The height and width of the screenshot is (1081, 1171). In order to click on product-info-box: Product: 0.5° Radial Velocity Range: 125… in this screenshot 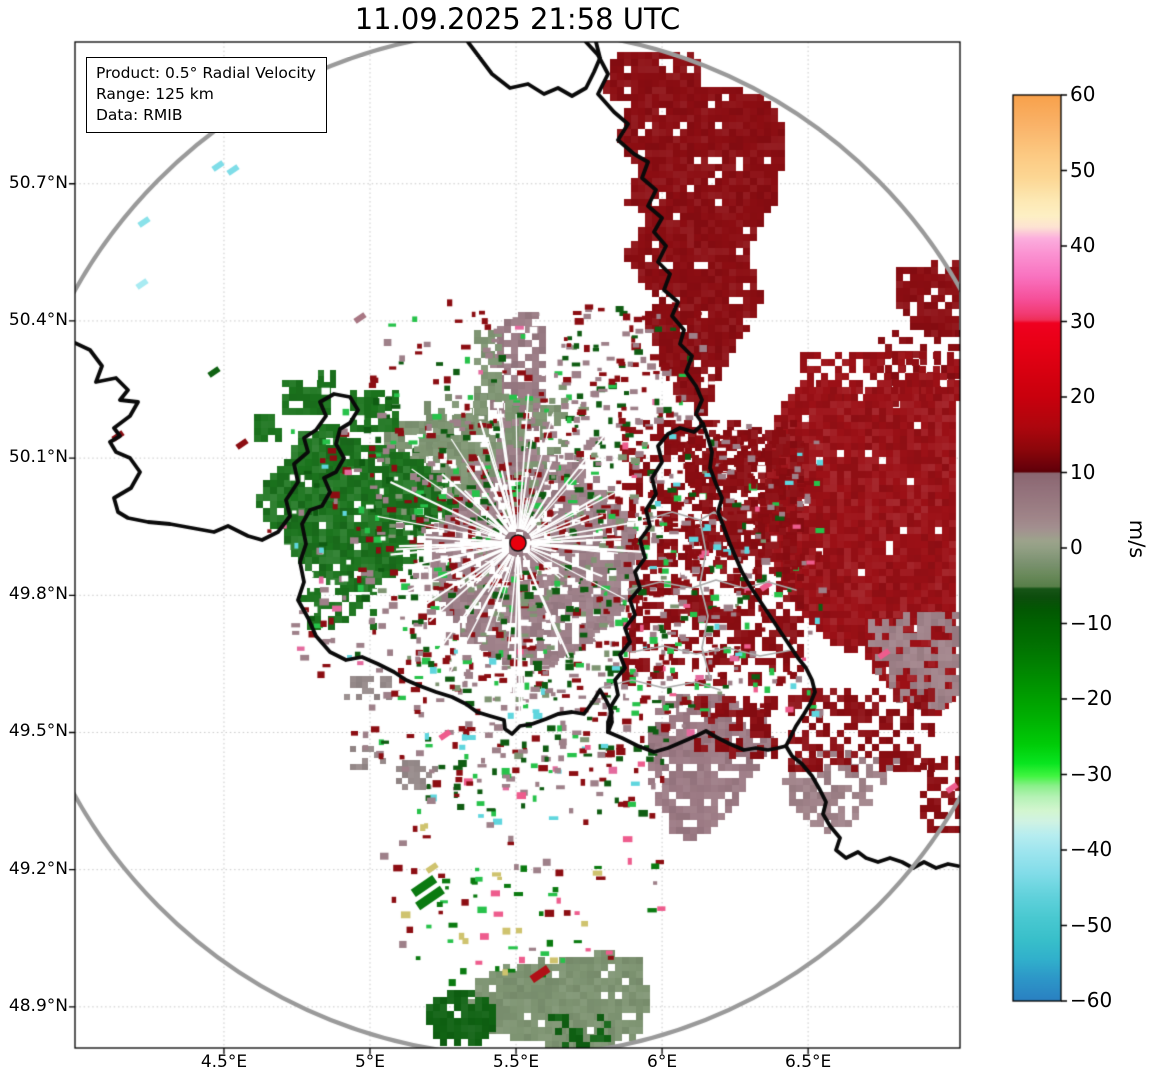, I will do `click(206, 95)`.